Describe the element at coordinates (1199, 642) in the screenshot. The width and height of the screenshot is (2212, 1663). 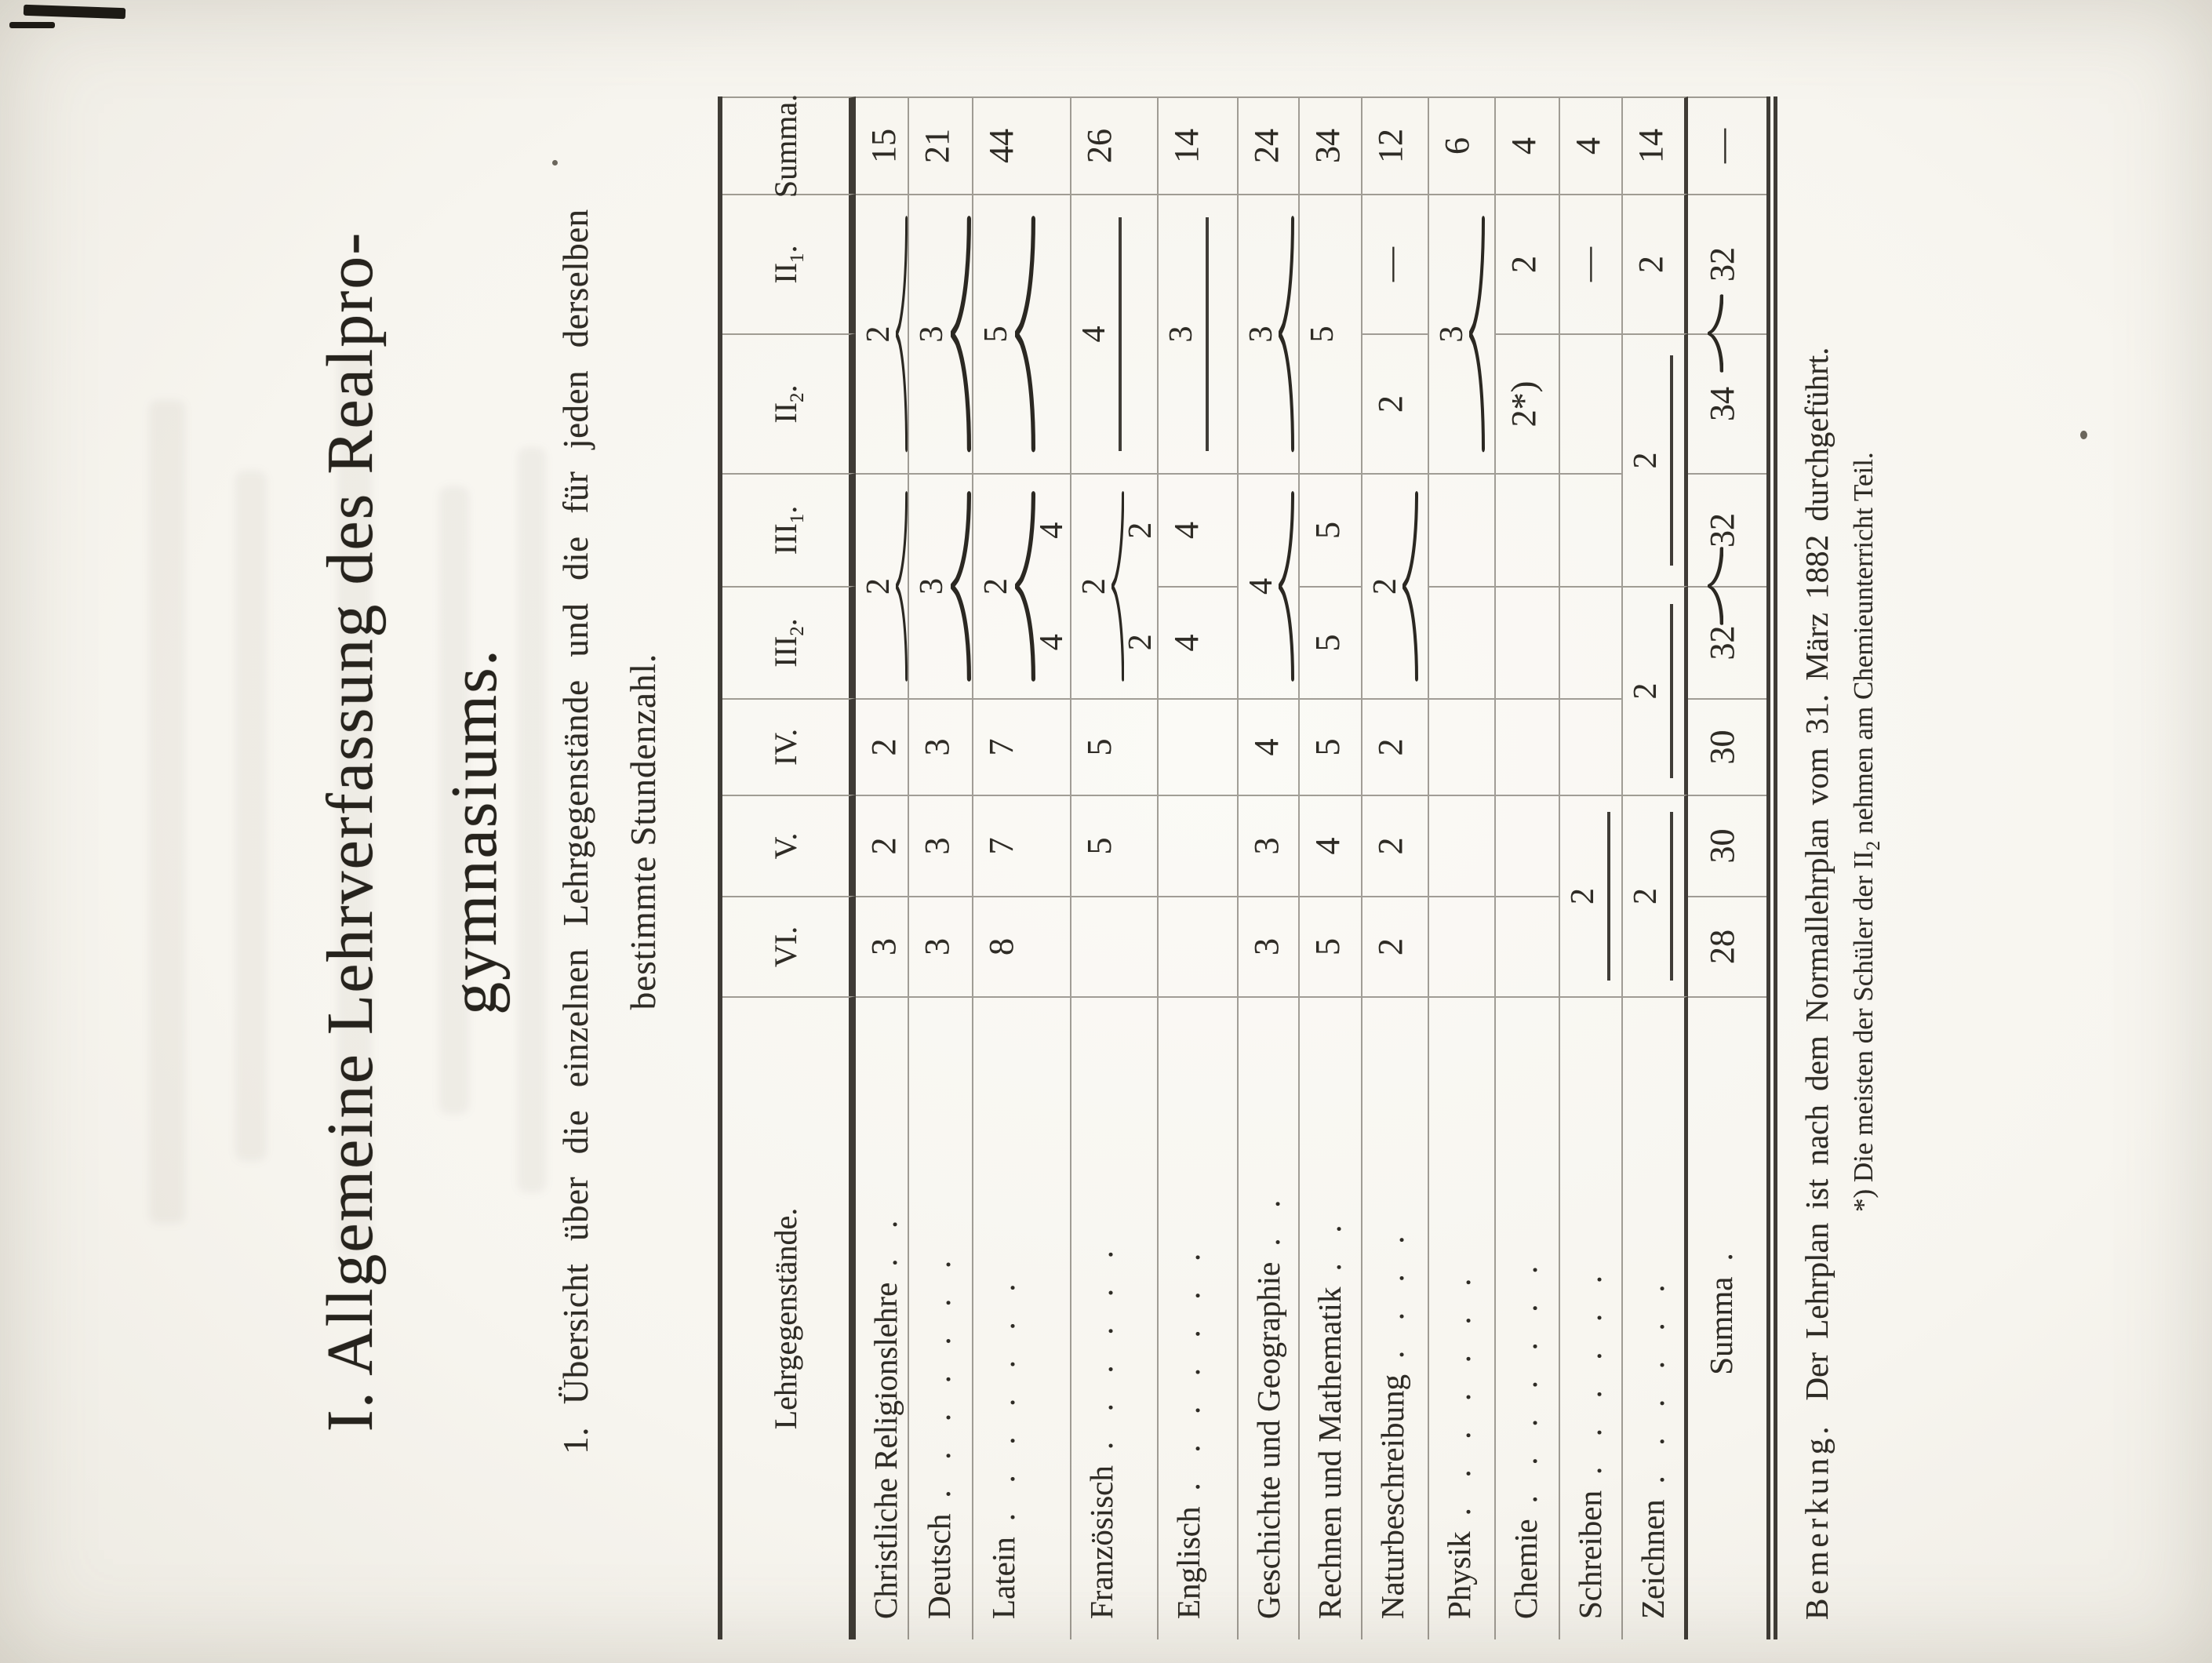
I see `cell-r5-iii2: 4` at that location.